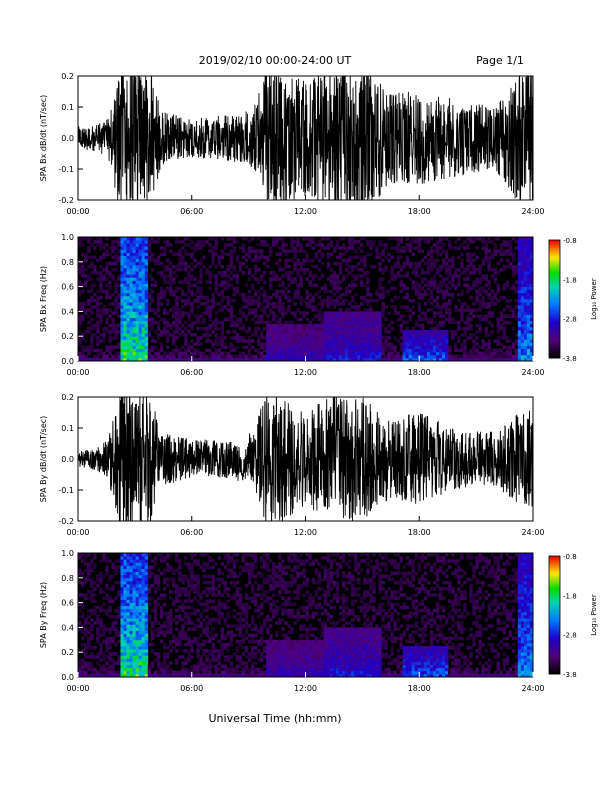 The height and width of the screenshot is (792, 612). I want to click on y-tick-label: 0.4, so click(67, 311).